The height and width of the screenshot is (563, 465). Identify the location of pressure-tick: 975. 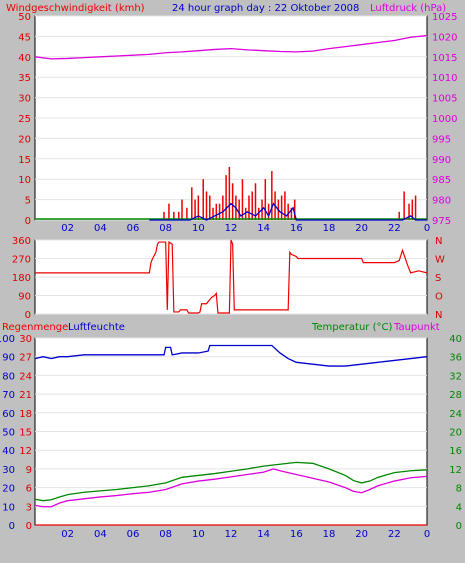
(441, 221).